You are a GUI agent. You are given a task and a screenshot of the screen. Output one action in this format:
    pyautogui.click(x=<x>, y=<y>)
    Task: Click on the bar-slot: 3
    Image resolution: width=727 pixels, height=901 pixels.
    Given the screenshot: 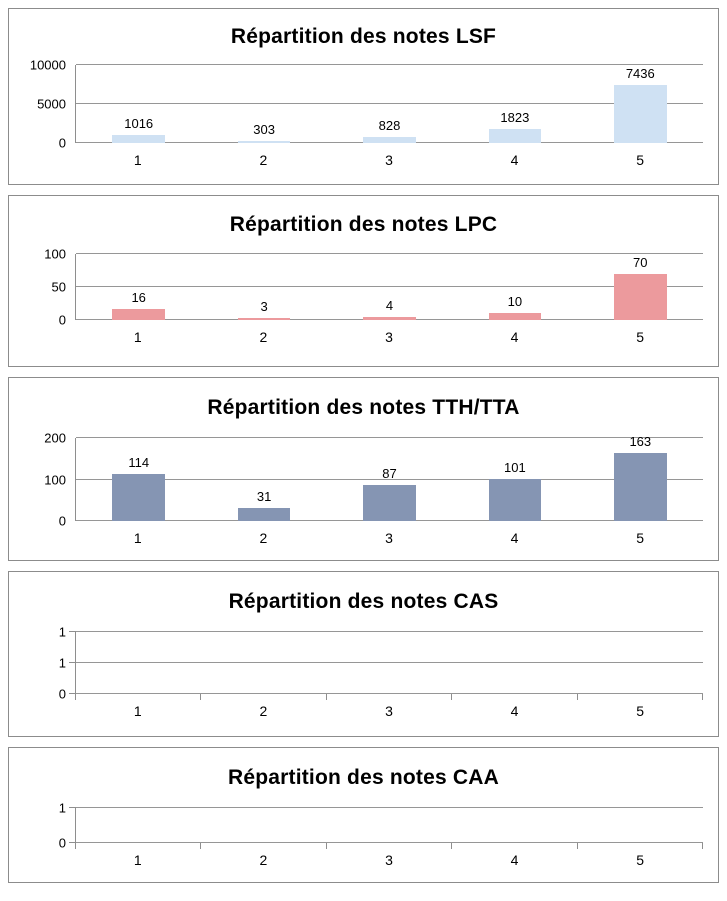 What is the action you would take?
    pyautogui.click(x=263, y=287)
    